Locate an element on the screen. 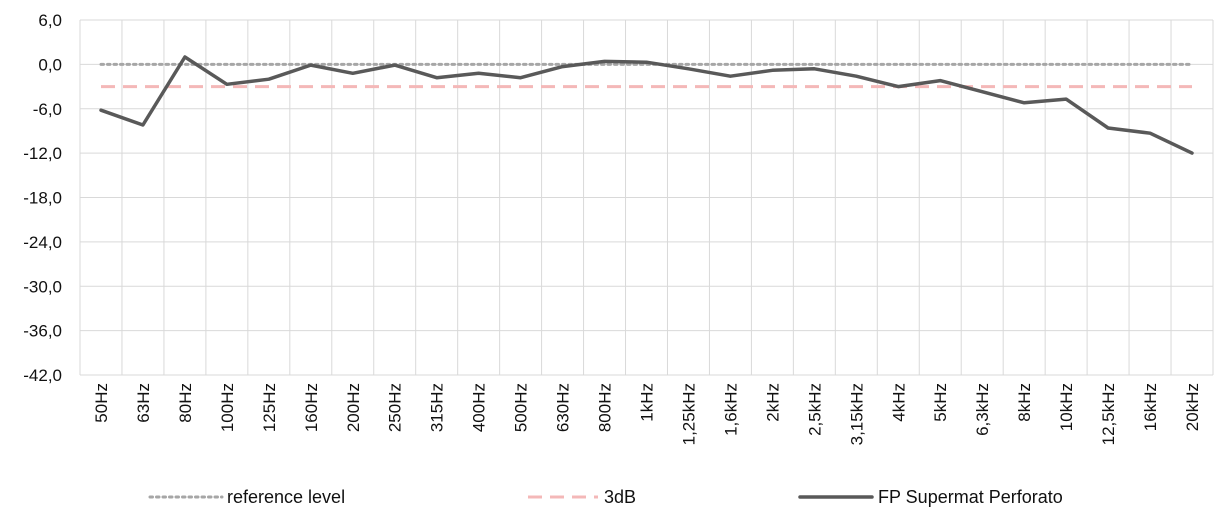 The height and width of the screenshot is (516, 1220). x-tick-label: 8kHz is located at coordinates (1024, 402).